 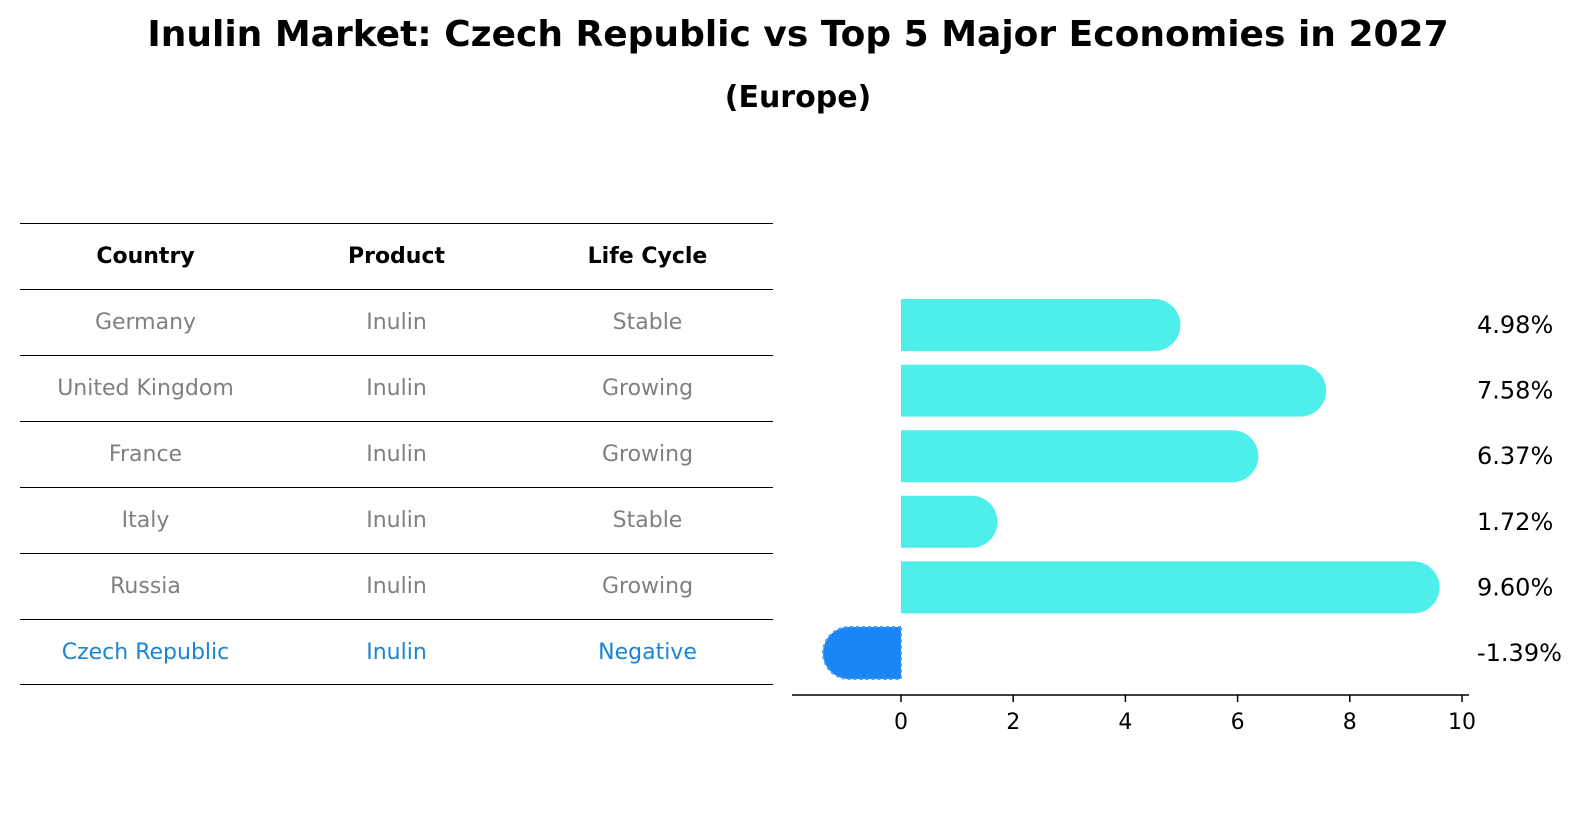 What do you see at coordinates (1125, 722) in the screenshot?
I see `x-tick-label: 4` at bounding box center [1125, 722].